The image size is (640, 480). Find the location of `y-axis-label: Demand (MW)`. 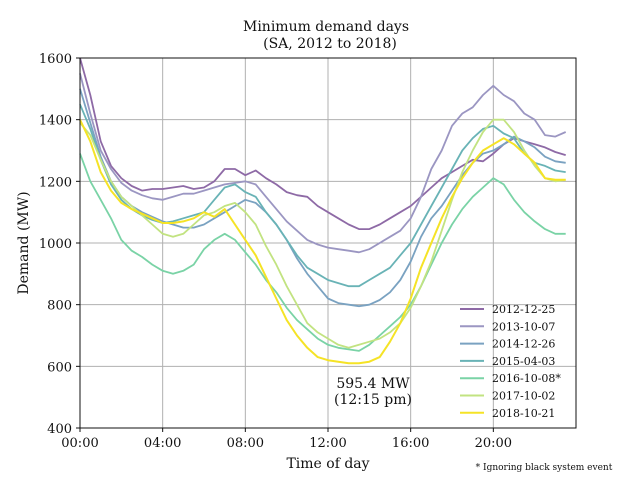

y-axis-label: Demand (MW) is located at coordinates (24, 242).